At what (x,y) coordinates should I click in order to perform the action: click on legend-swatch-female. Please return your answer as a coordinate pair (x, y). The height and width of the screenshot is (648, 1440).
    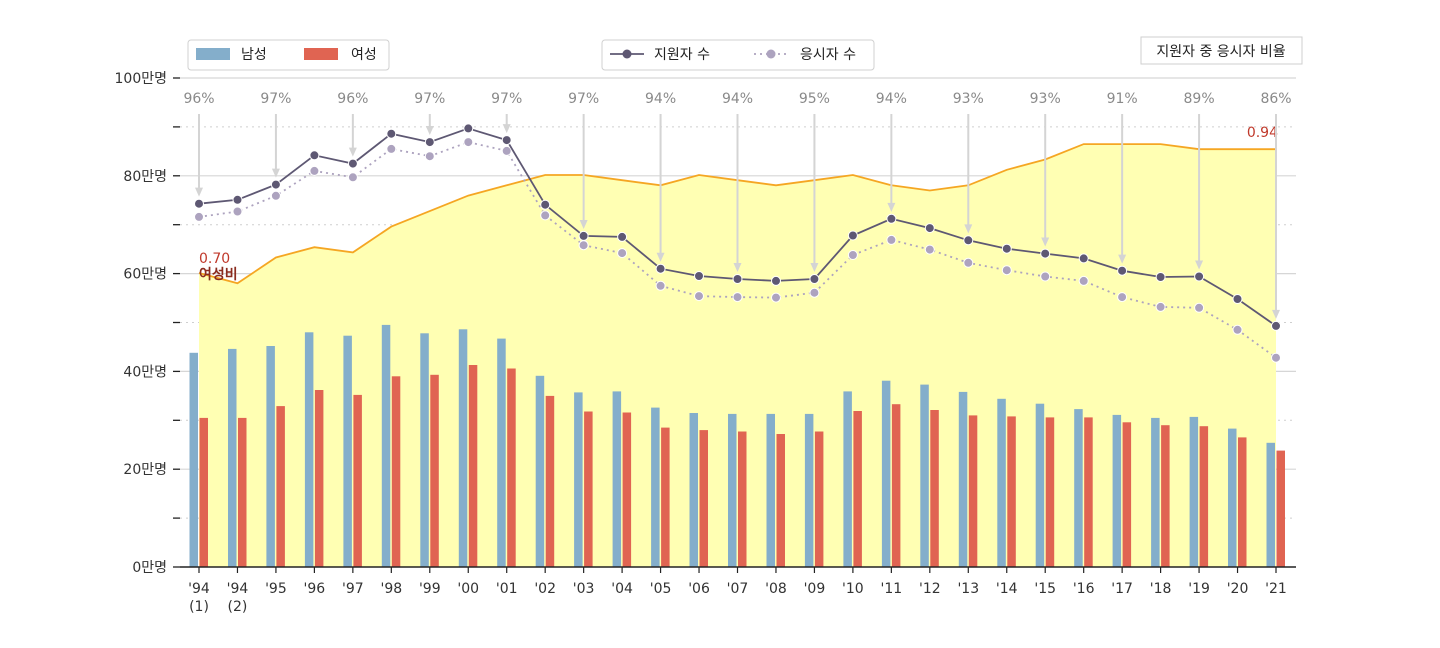
    Looking at the image, I should click on (321, 54).